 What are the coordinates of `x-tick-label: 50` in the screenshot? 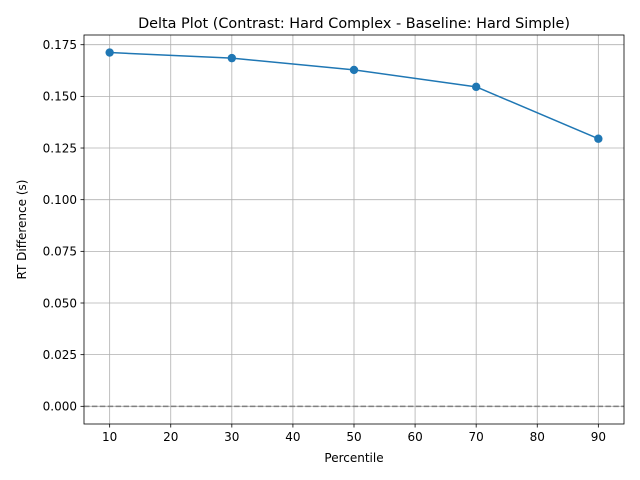 It's located at (353, 437).